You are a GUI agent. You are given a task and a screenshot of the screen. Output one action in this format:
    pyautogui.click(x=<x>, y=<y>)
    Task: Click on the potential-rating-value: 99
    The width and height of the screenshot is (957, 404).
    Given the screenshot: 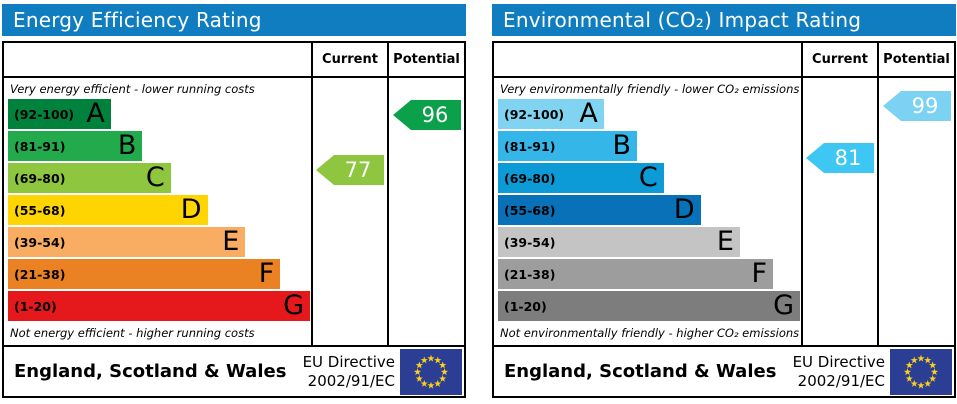 What is the action you would take?
    pyautogui.click(x=925, y=106)
    